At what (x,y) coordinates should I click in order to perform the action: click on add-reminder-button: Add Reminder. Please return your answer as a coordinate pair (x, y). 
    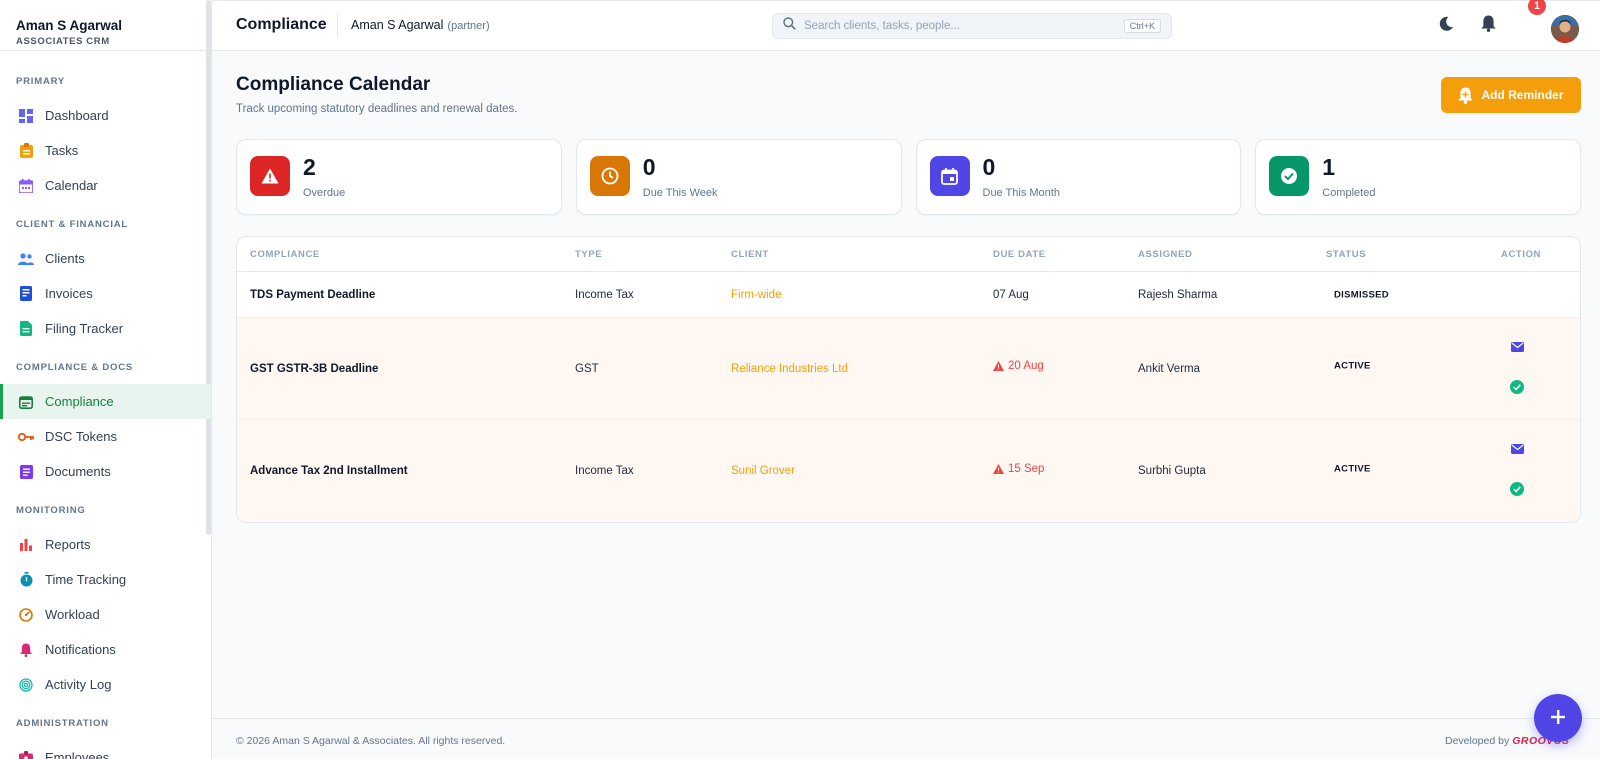
    Looking at the image, I should click on (1511, 95).